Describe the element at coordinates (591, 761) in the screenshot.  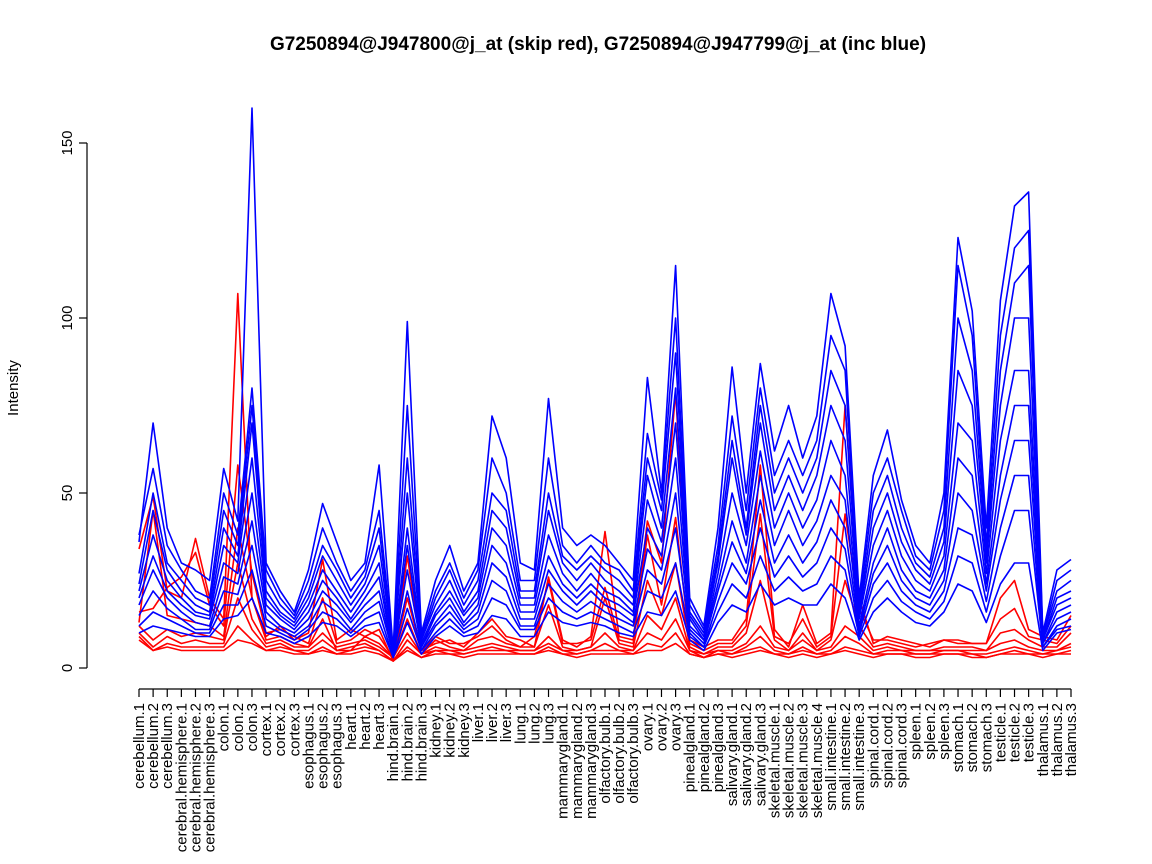
I see `x-tick-label: mammarygland.3` at that location.